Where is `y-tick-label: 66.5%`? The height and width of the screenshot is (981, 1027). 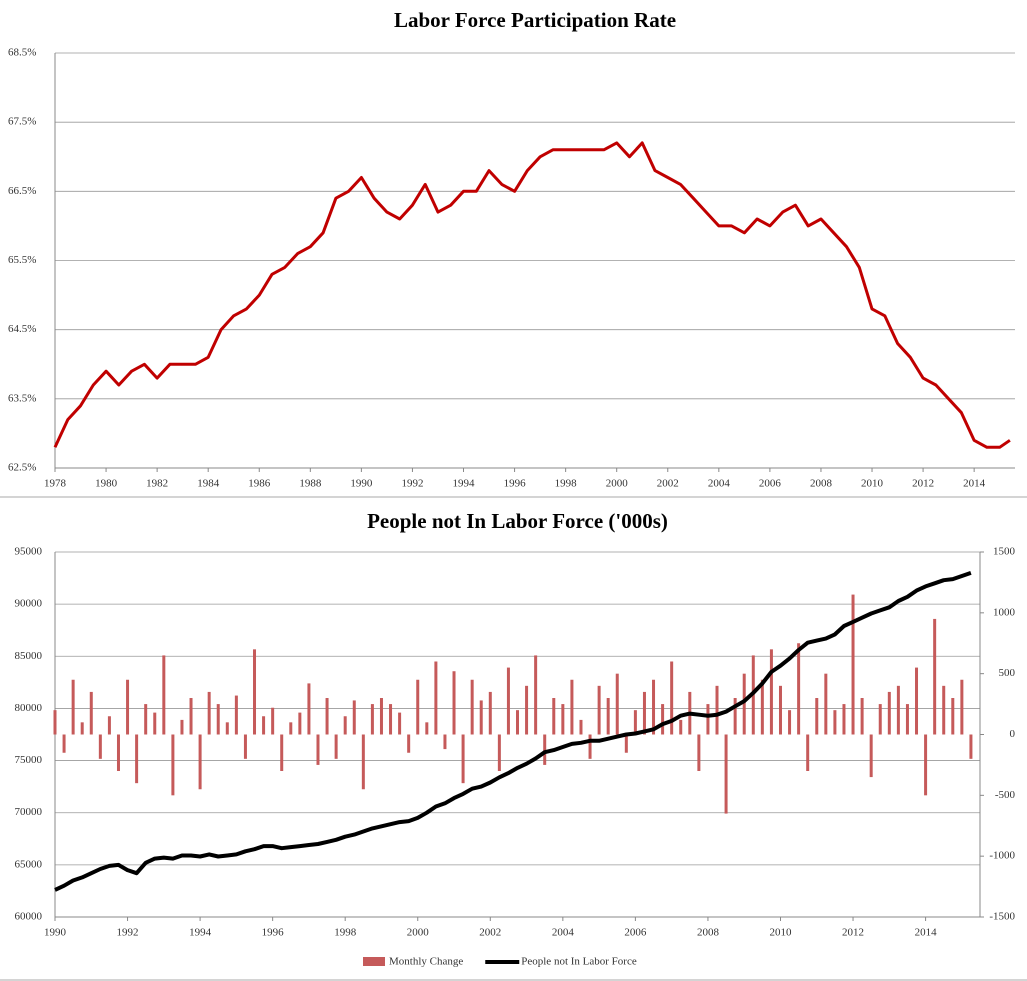 y-tick-label: 66.5% is located at coordinates (22, 191).